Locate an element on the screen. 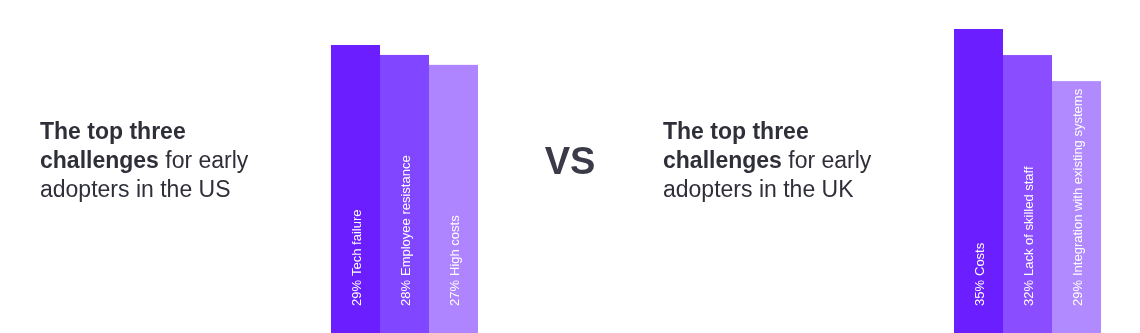  x-tick-label: Lack of skilled staff is located at coordinates (1028, 221).